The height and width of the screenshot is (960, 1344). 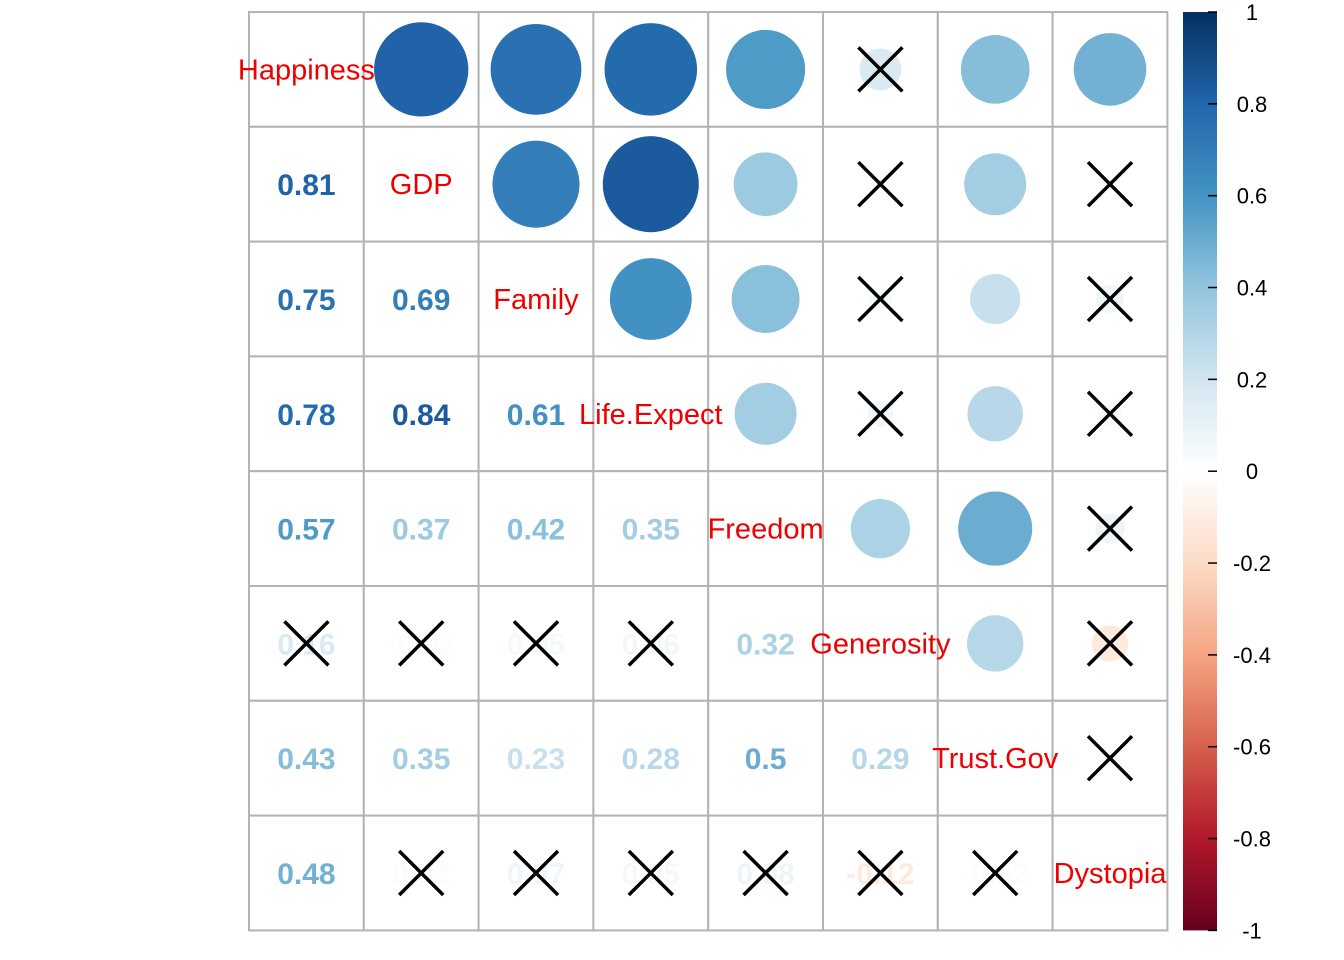 I want to click on colorbar-tick-label: 0.4, so click(x=1252, y=288).